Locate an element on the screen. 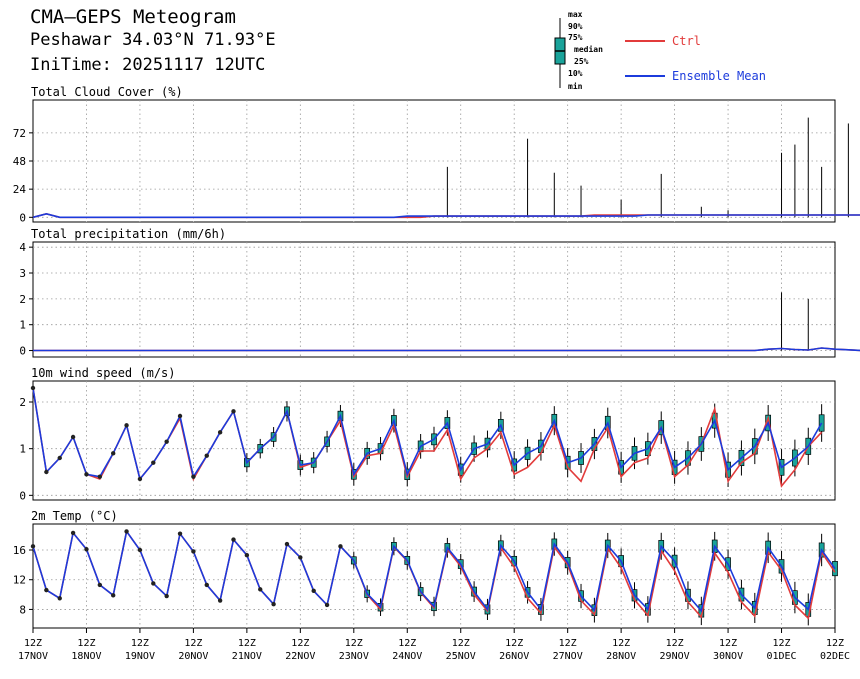 This screenshot has width=860, height=679. y-tick-label: 3 is located at coordinates (22, 273).